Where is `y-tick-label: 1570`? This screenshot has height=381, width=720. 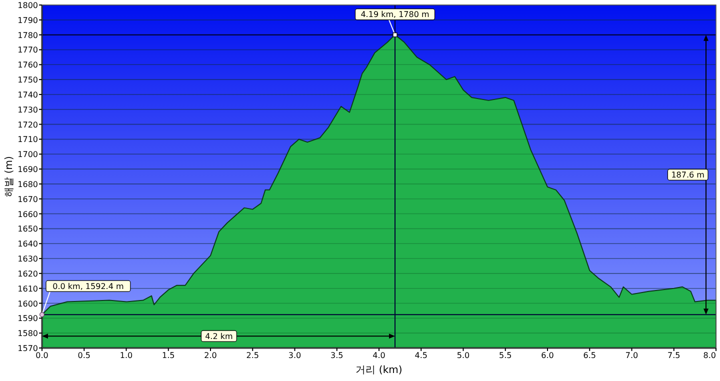
y-tick-label: 1570 is located at coordinates (28, 348).